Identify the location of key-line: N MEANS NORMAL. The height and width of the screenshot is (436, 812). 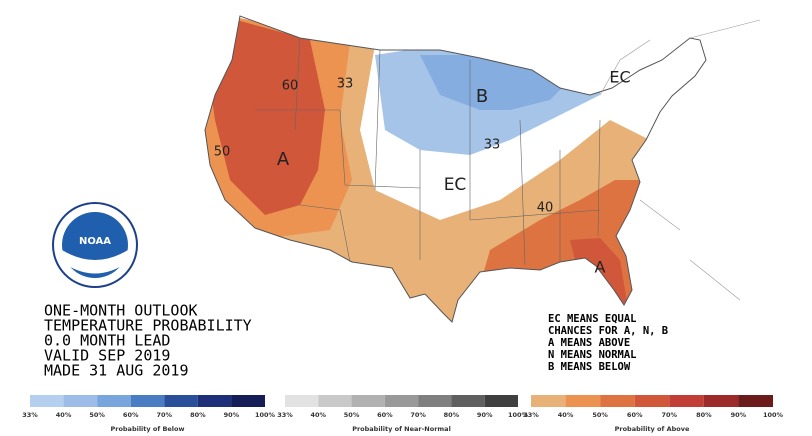
(592, 355).